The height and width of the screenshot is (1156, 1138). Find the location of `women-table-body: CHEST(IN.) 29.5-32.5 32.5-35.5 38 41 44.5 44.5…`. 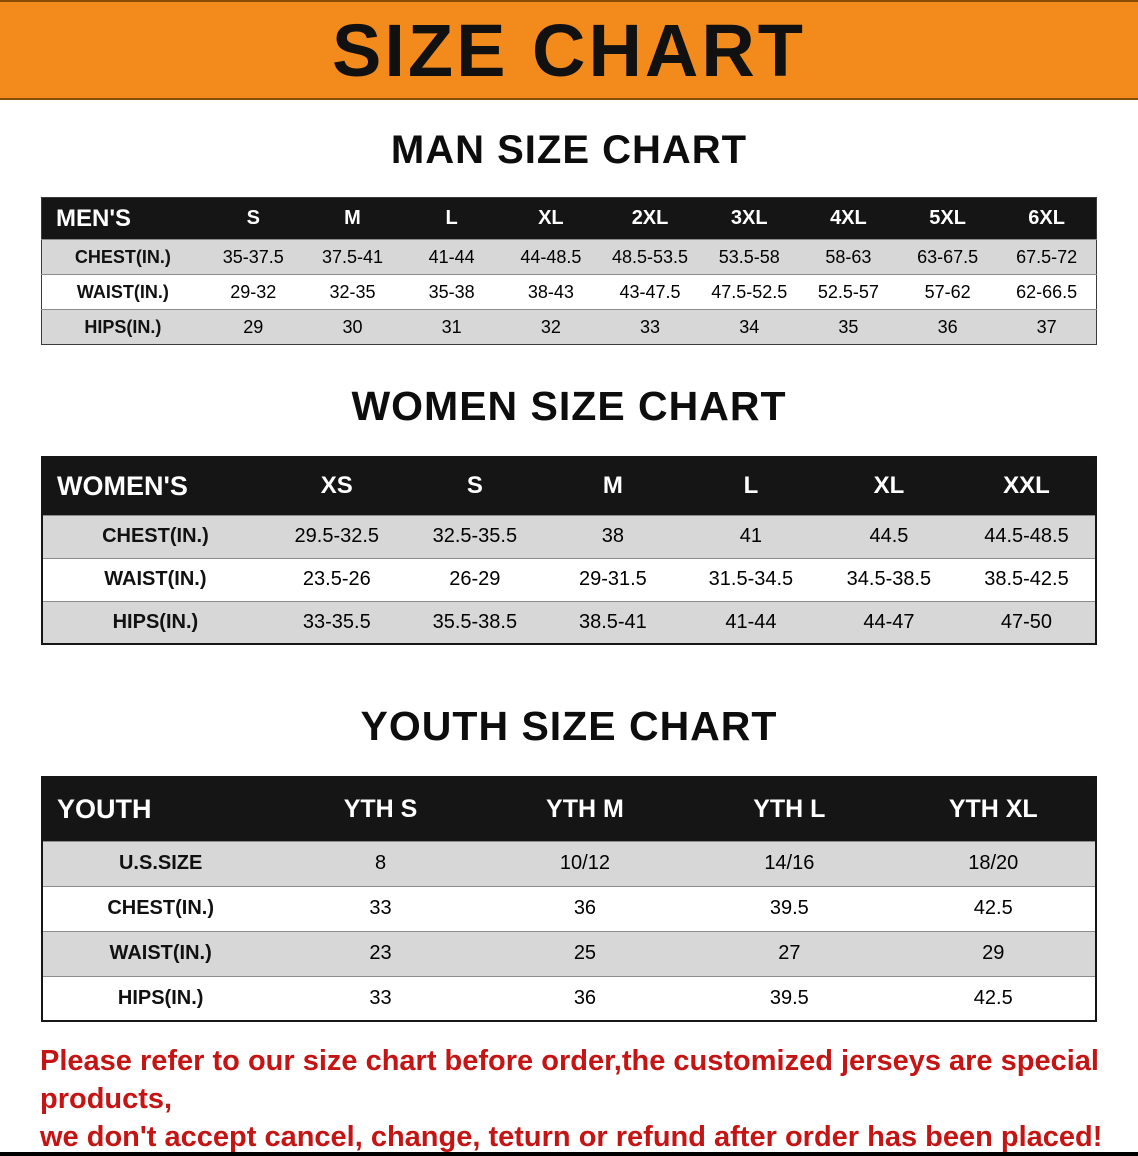

women-table-body: CHEST(IN.) 29.5-32.5 32.5-35.5 38 41 44.5 44.5… is located at coordinates (569, 579).